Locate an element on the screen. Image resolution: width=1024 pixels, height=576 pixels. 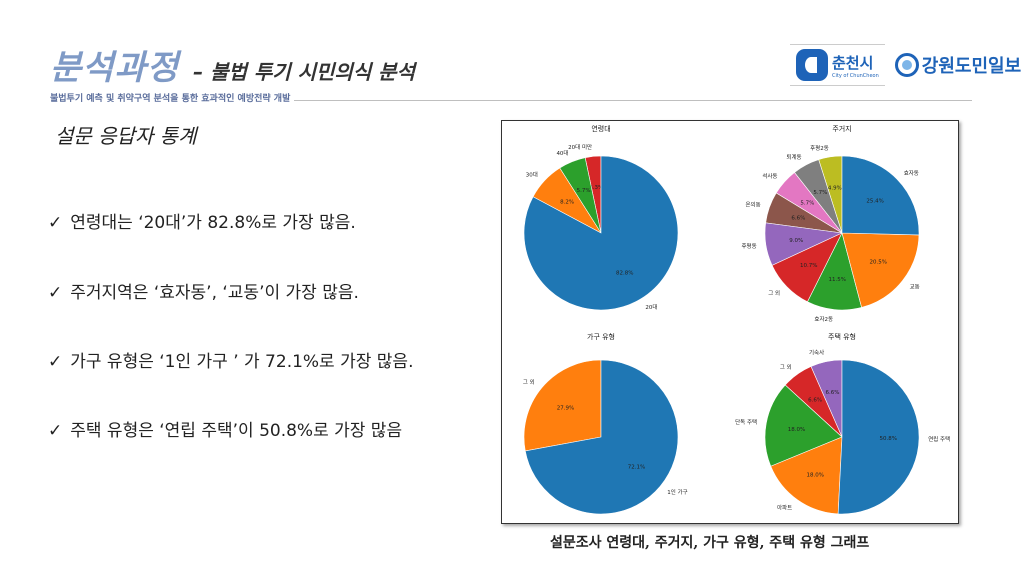
pie-title: 가구 유형 is located at coordinates (601, 336).